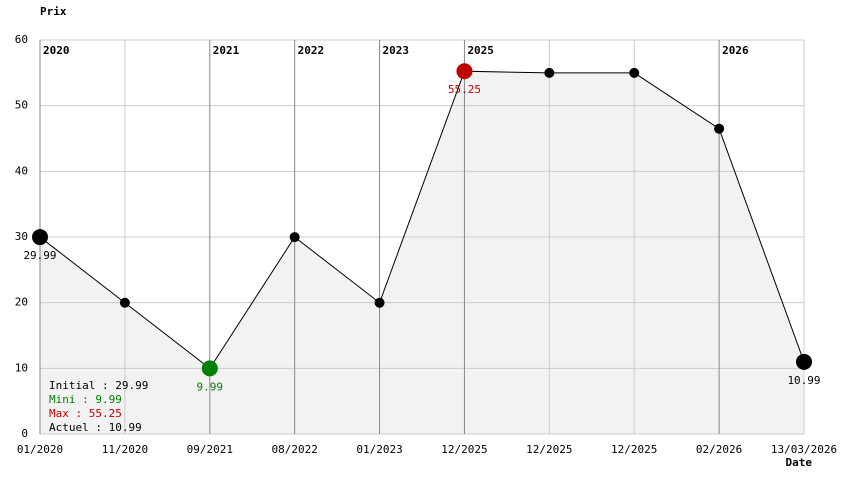  I want to click on value-label: 10.99, so click(803, 380).